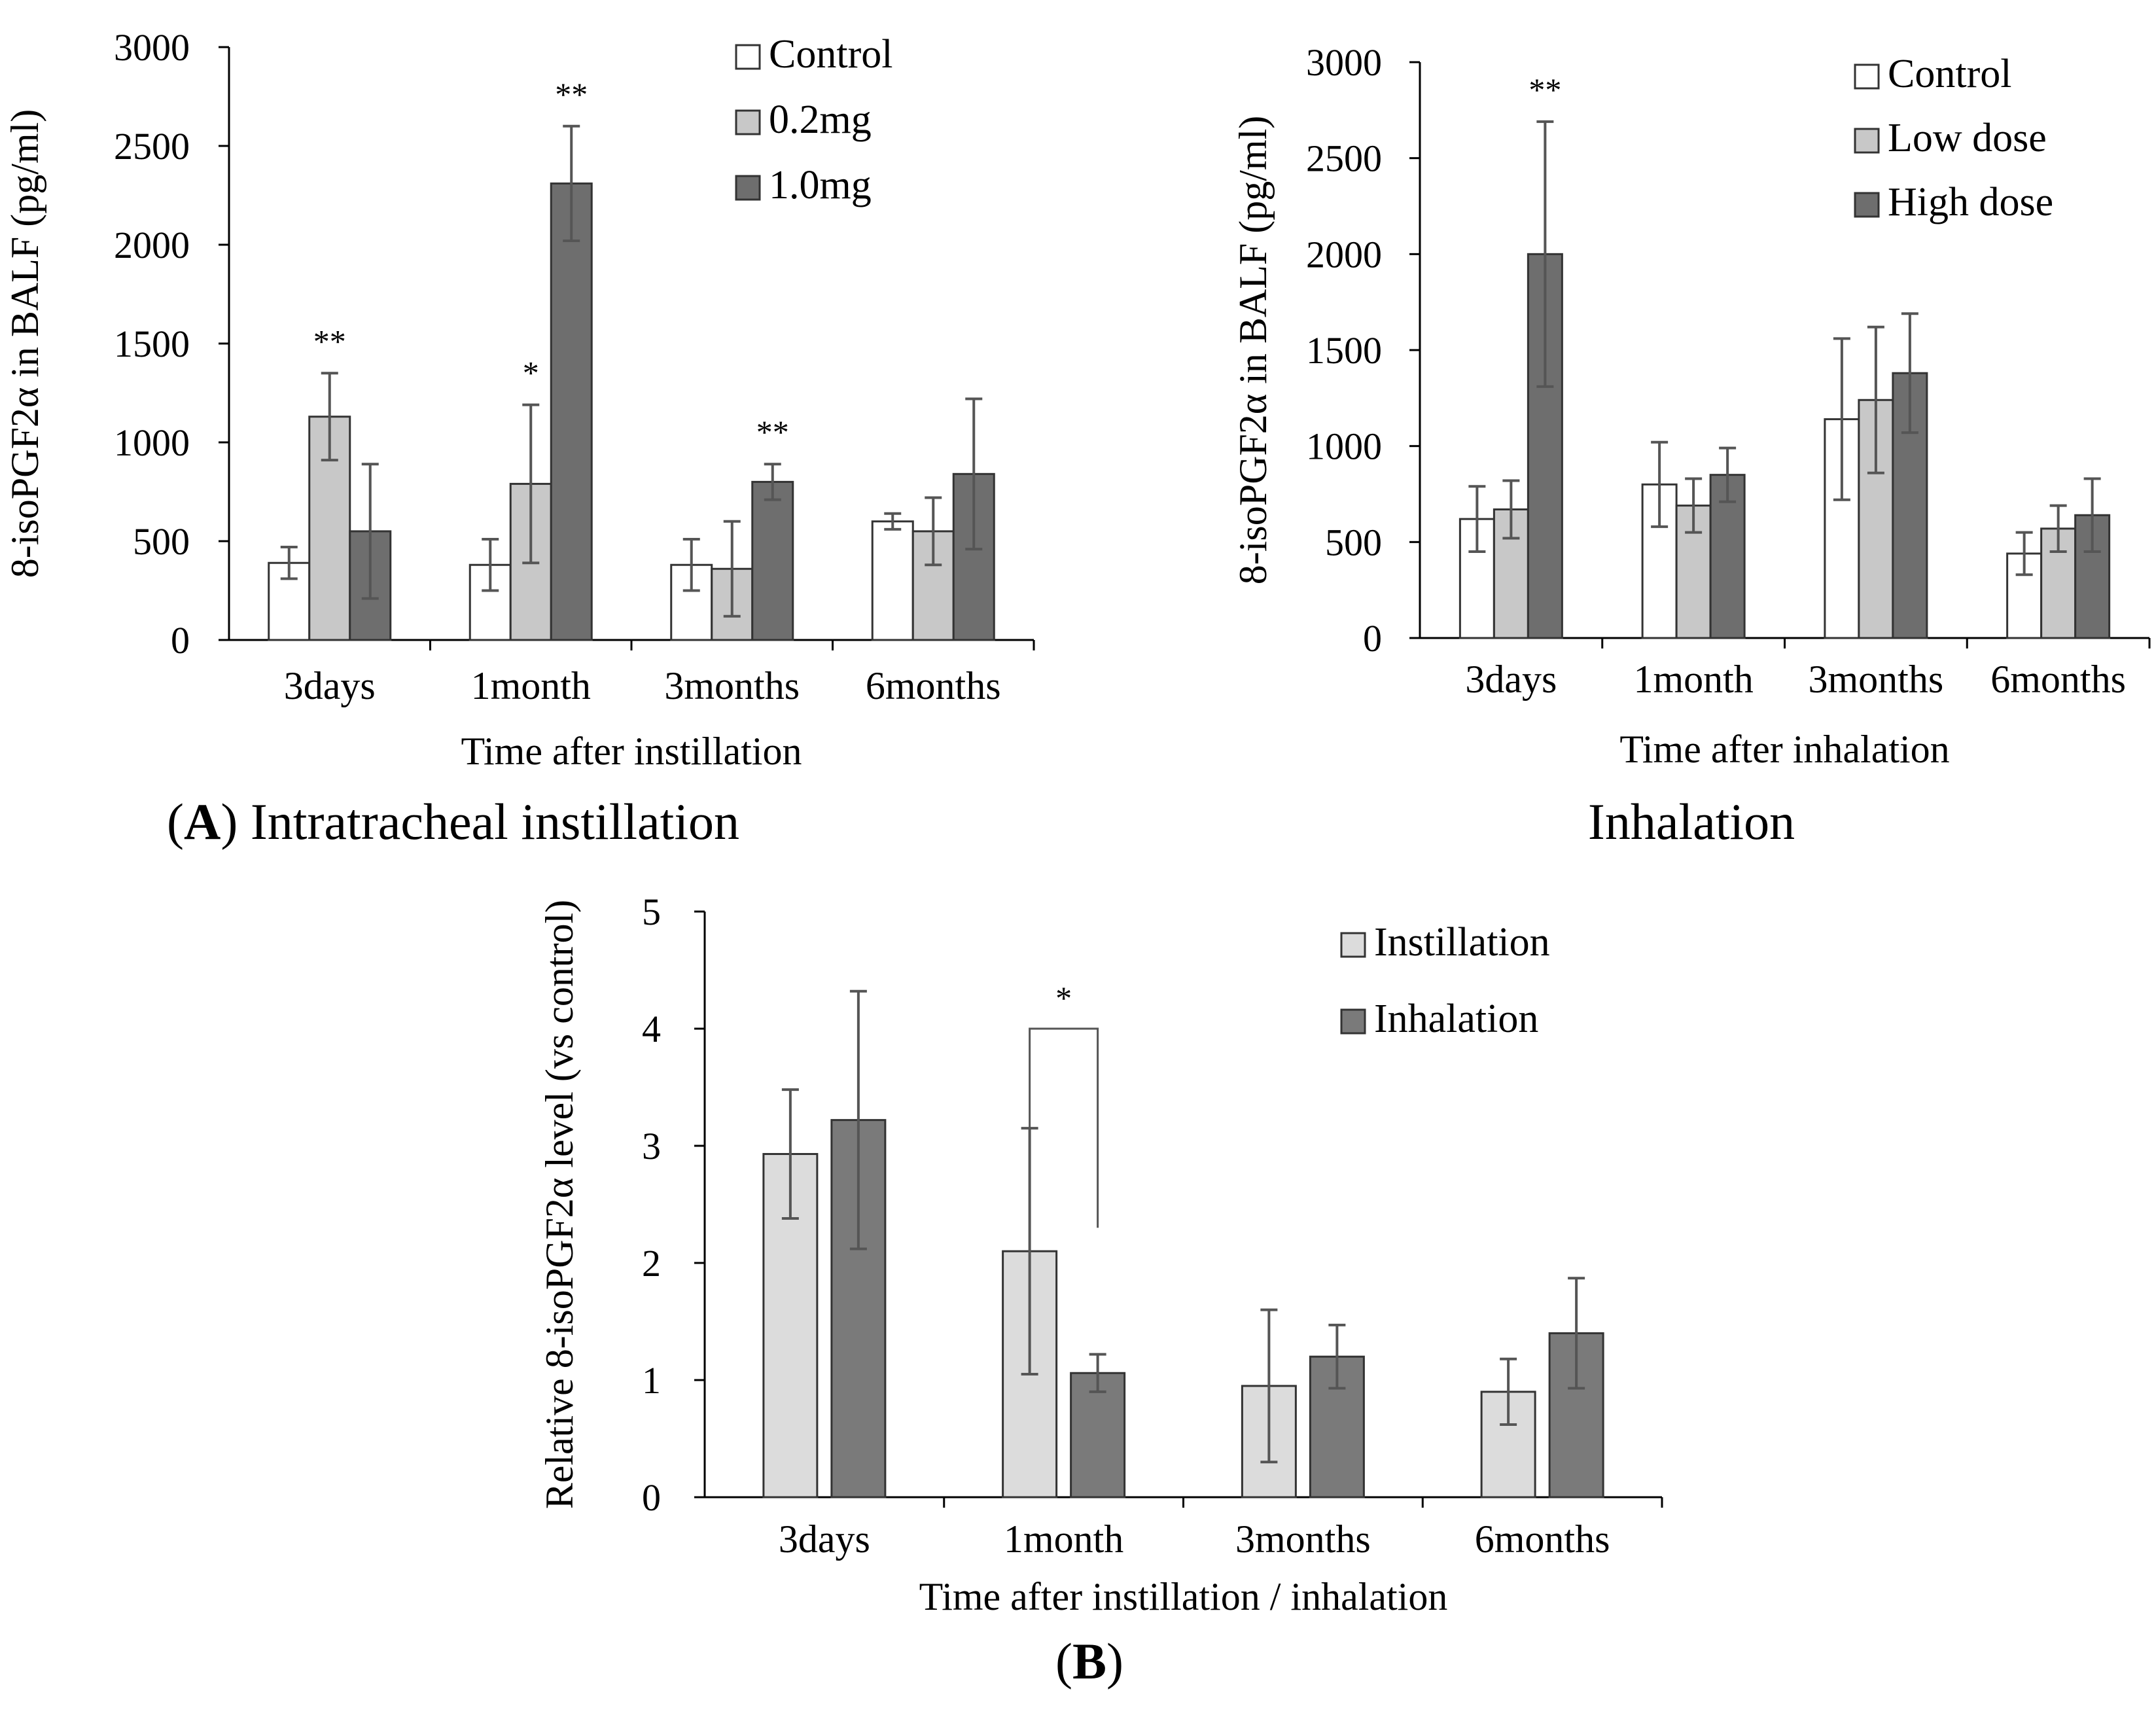 The image size is (2156, 1721). What do you see at coordinates (651, 1029) in the screenshot?
I see `y-tick-label: 4` at bounding box center [651, 1029].